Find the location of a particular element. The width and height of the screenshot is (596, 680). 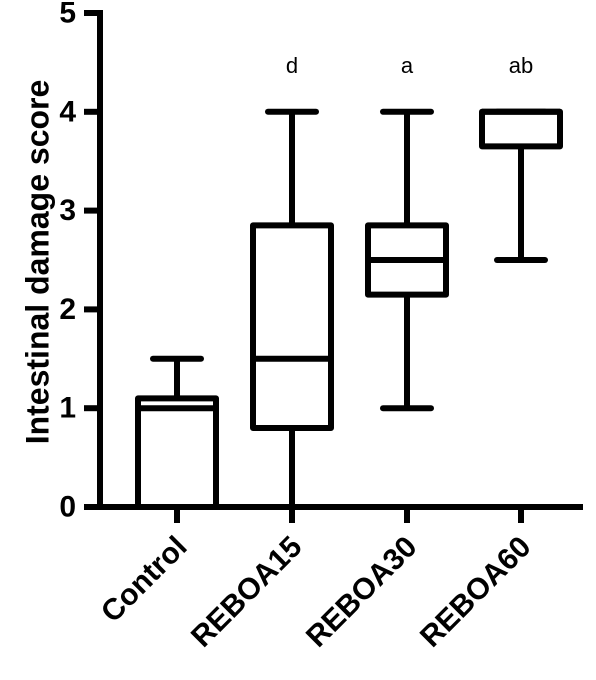

x-category-label: Control is located at coordinates (144, 579).